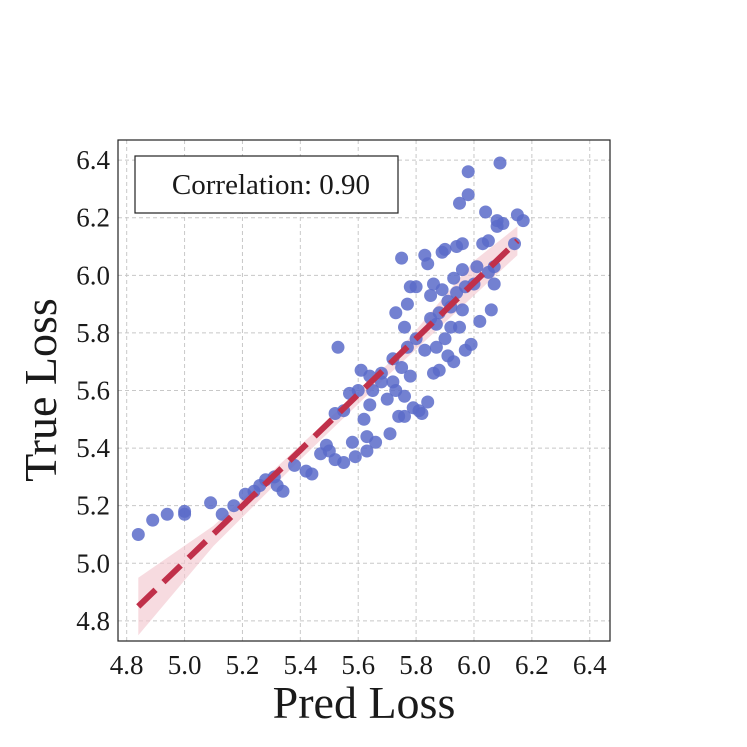 Image resolution: width=747 pixels, height=747 pixels. I want to click on x-tick-label: 5.2, so click(243, 665).